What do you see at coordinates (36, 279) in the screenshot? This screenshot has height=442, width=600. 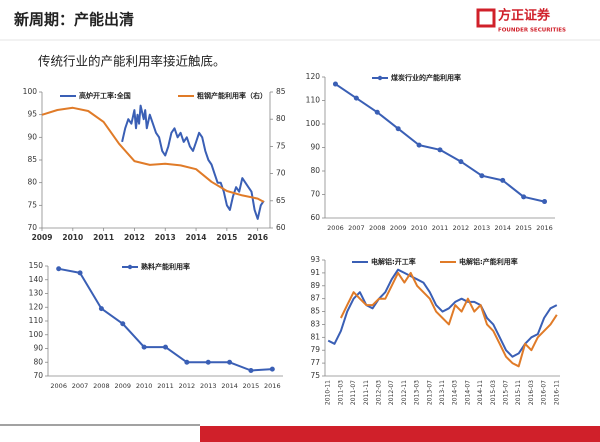 I see `y-tick-label: 140` at bounding box center [36, 279].